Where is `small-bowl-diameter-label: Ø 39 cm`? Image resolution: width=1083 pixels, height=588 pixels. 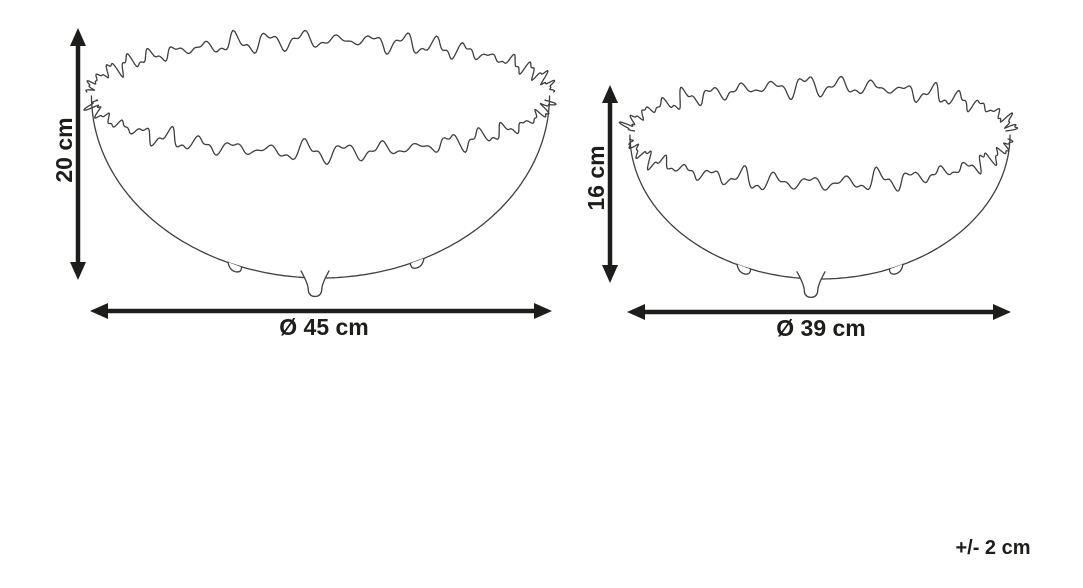 small-bowl-diameter-label: Ø 39 cm is located at coordinates (821, 328).